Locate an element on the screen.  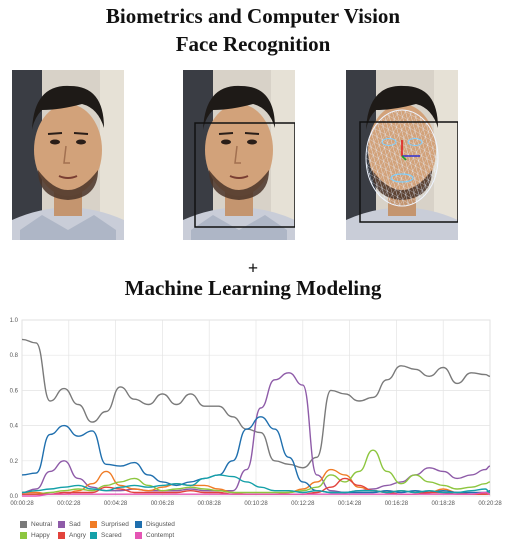
legend-item-sad: Sad is located at coordinates (69, 524).